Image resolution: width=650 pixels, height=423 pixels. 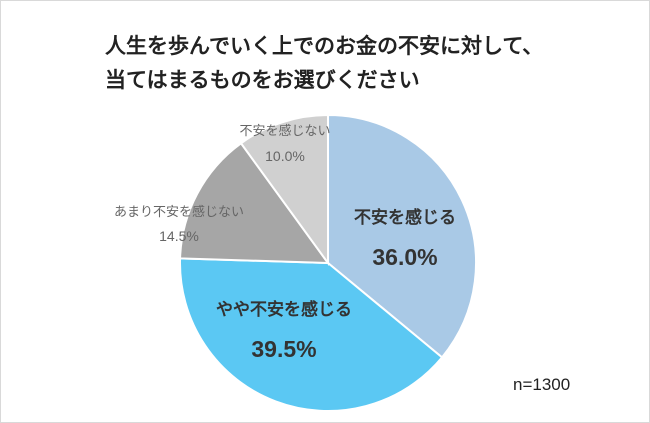 What do you see at coordinates (283, 349) in the screenshot?
I see `slice-label-value-2: 39.5%` at bounding box center [283, 349].